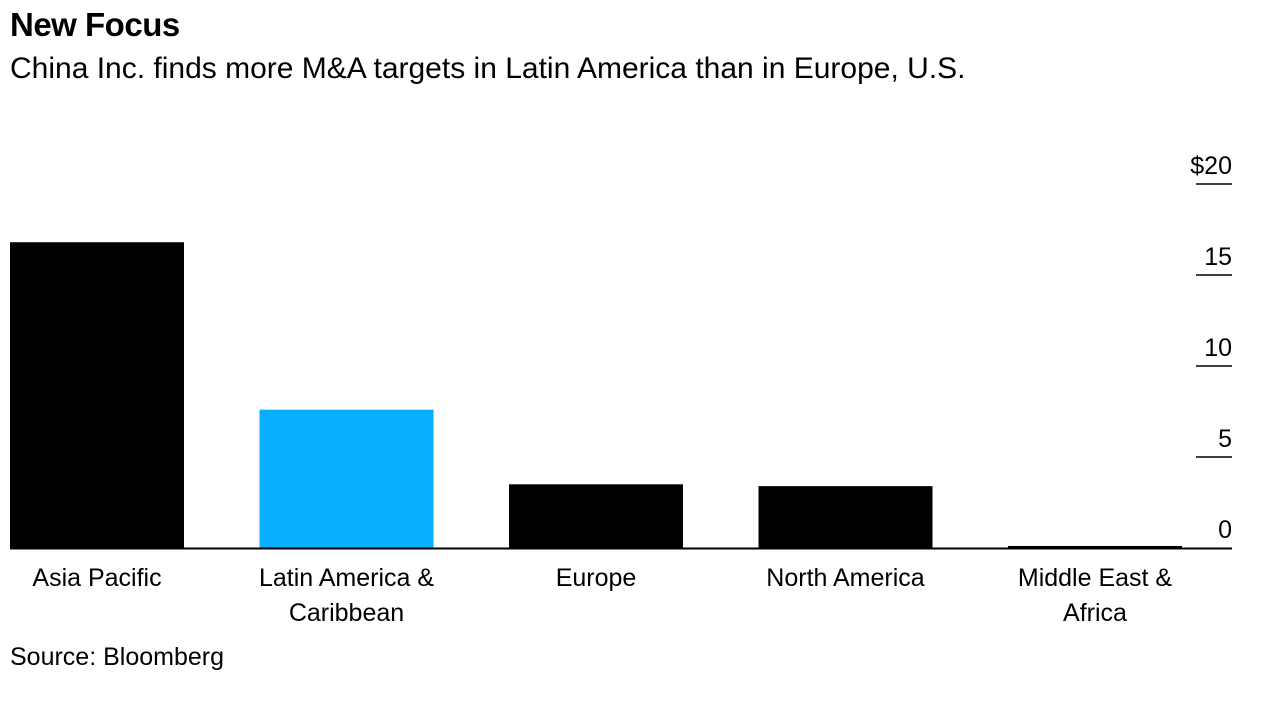 This screenshot has width=1262, height=702. Describe the element at coordinates (117, 657) in the screenshot. I see `source-note: Source: Bloomberg` at that location.